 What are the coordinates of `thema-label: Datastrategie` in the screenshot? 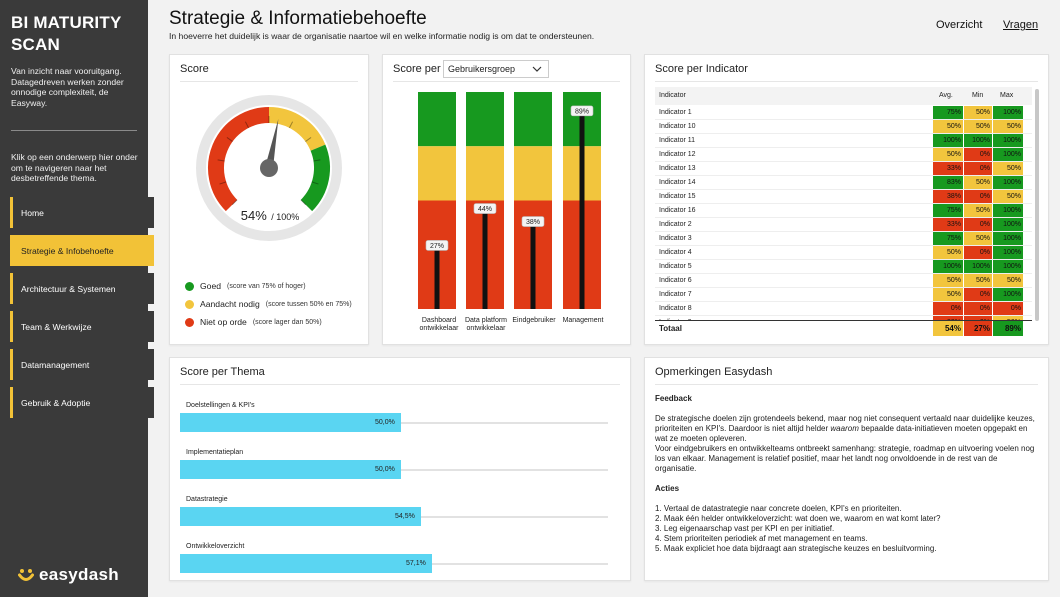 It's located at (207, 499).